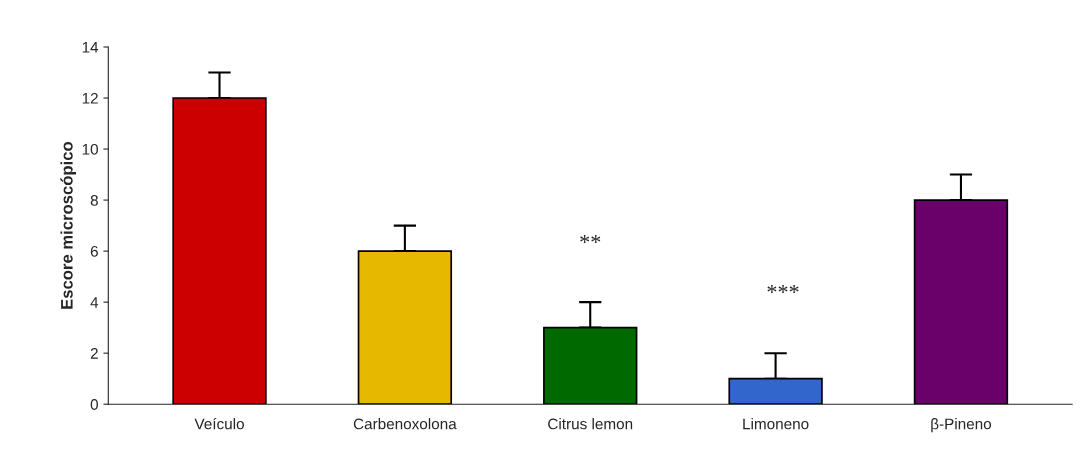 This screenshot has height=470, width=1083. Describe the element at coordinates (776, 424) in the screenshot. I see `x-tick-label: Limoneno` at that location.